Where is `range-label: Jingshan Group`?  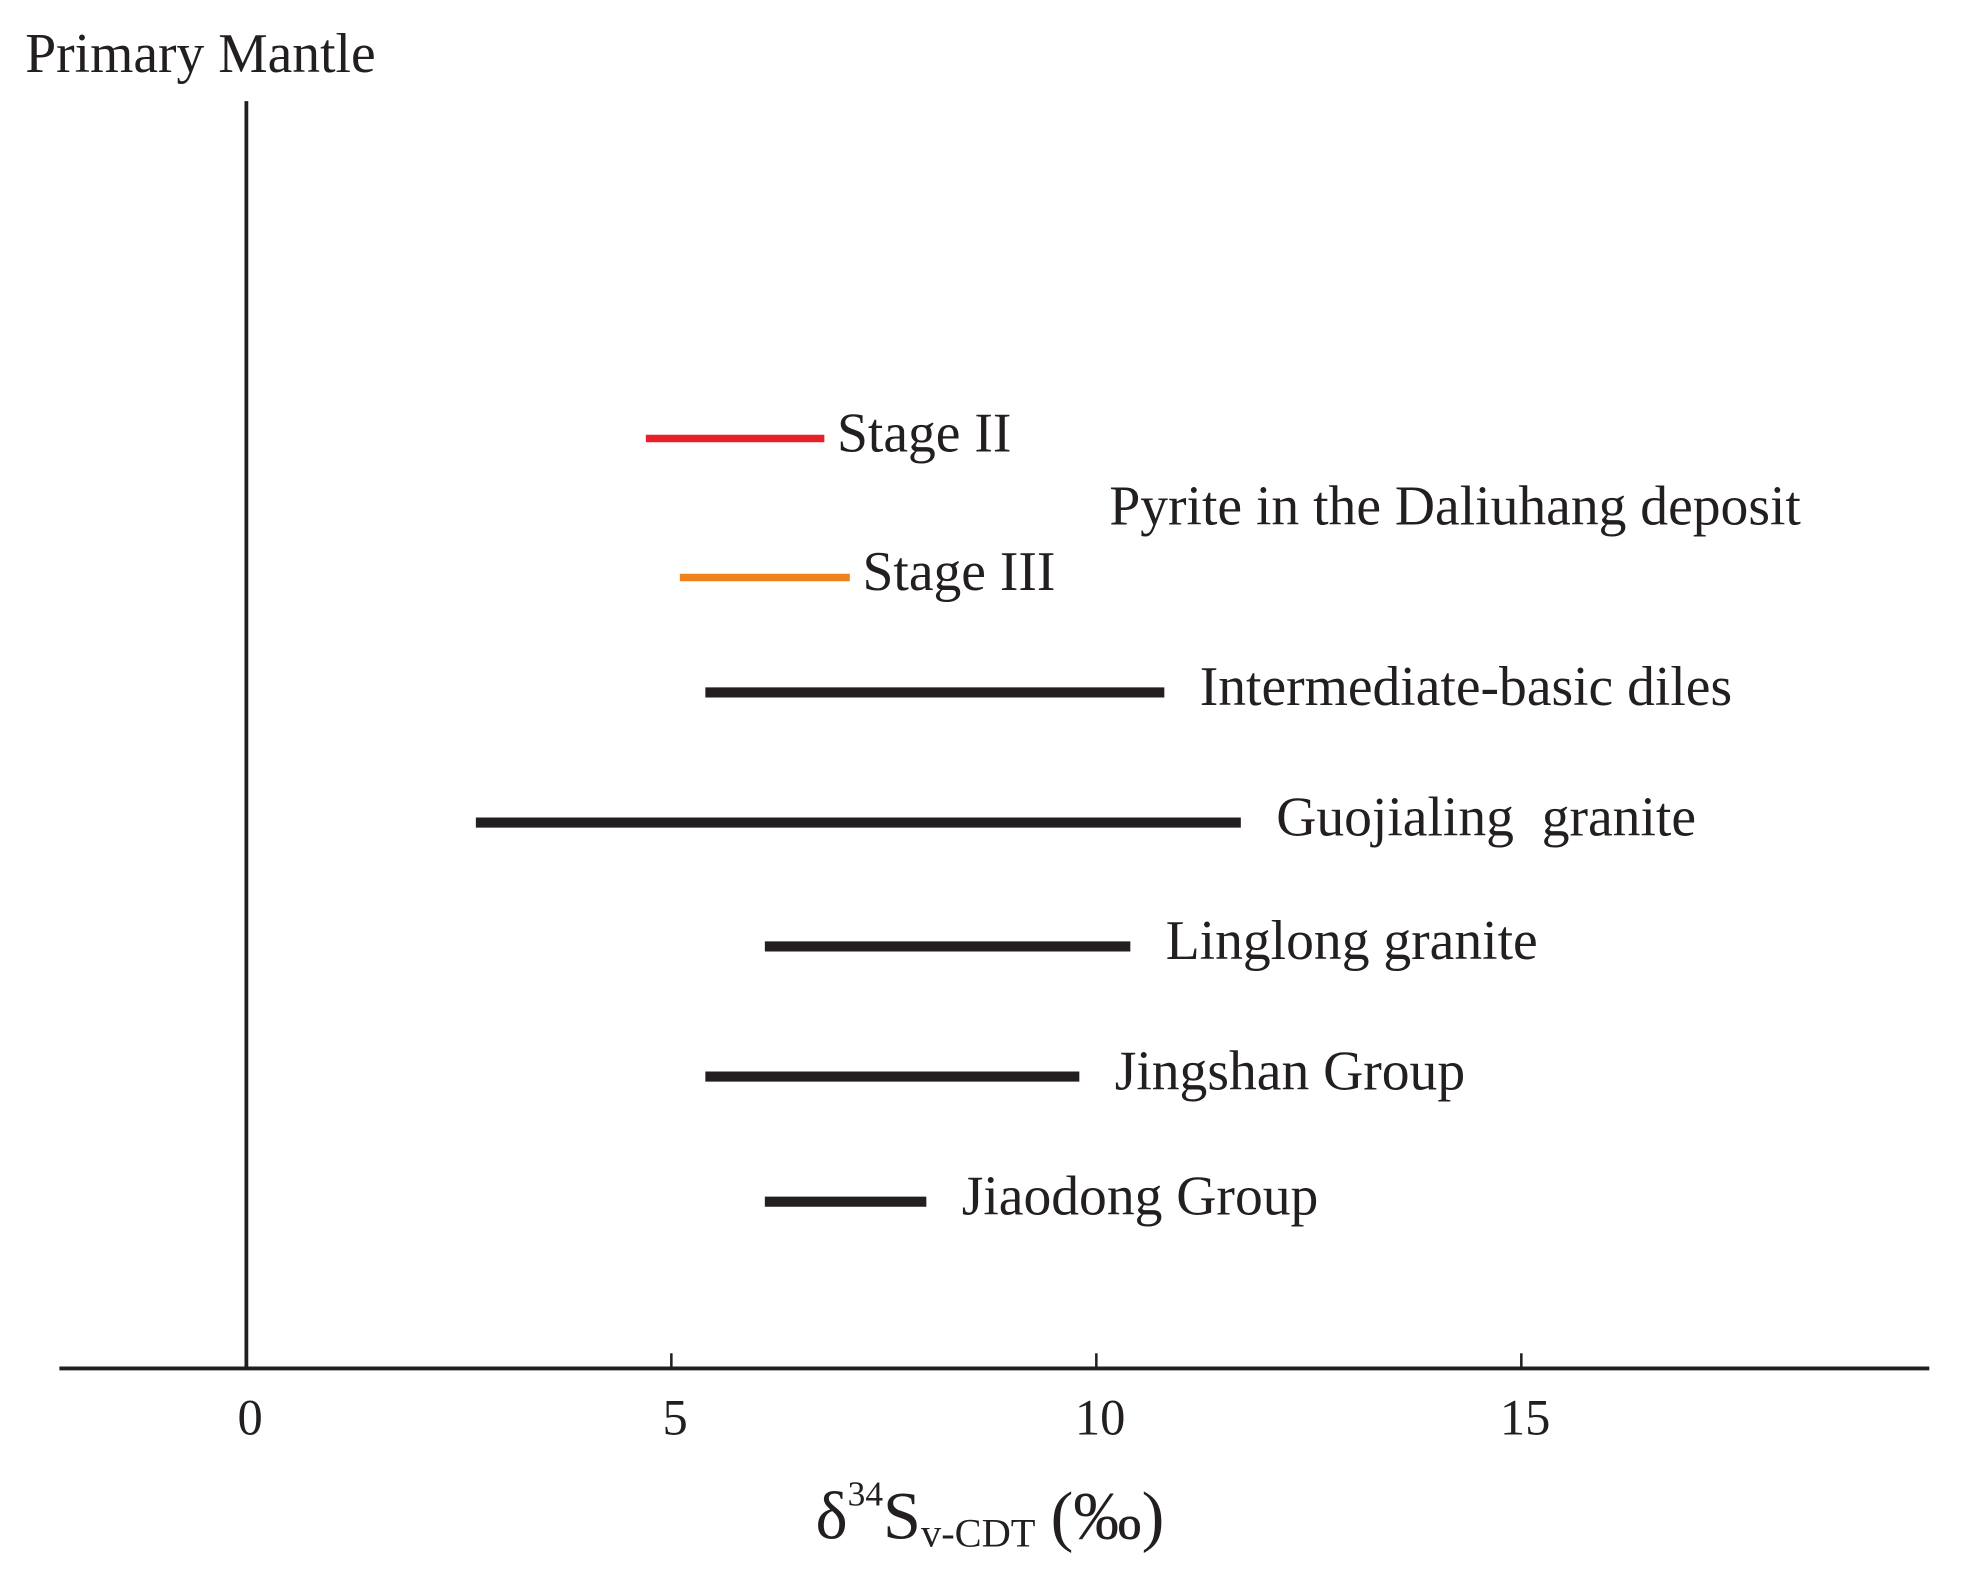 range-label: Jingshan Group is located at coordinates (1290, 1071).